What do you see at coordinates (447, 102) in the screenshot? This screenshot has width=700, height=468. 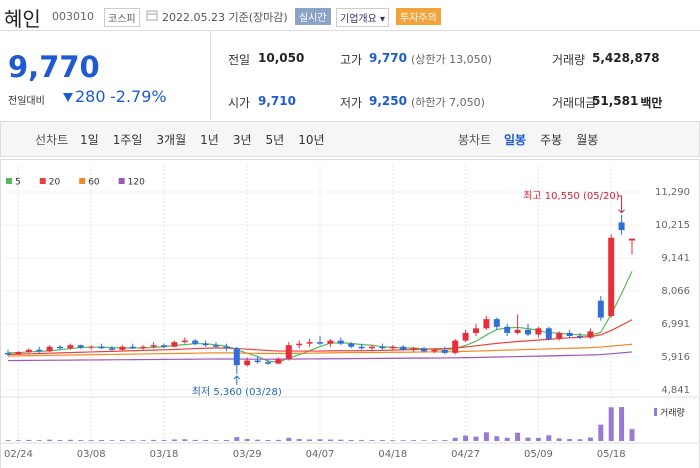 I see `stat-note: (하한가 7,050)` at bounding box center [447, 102].